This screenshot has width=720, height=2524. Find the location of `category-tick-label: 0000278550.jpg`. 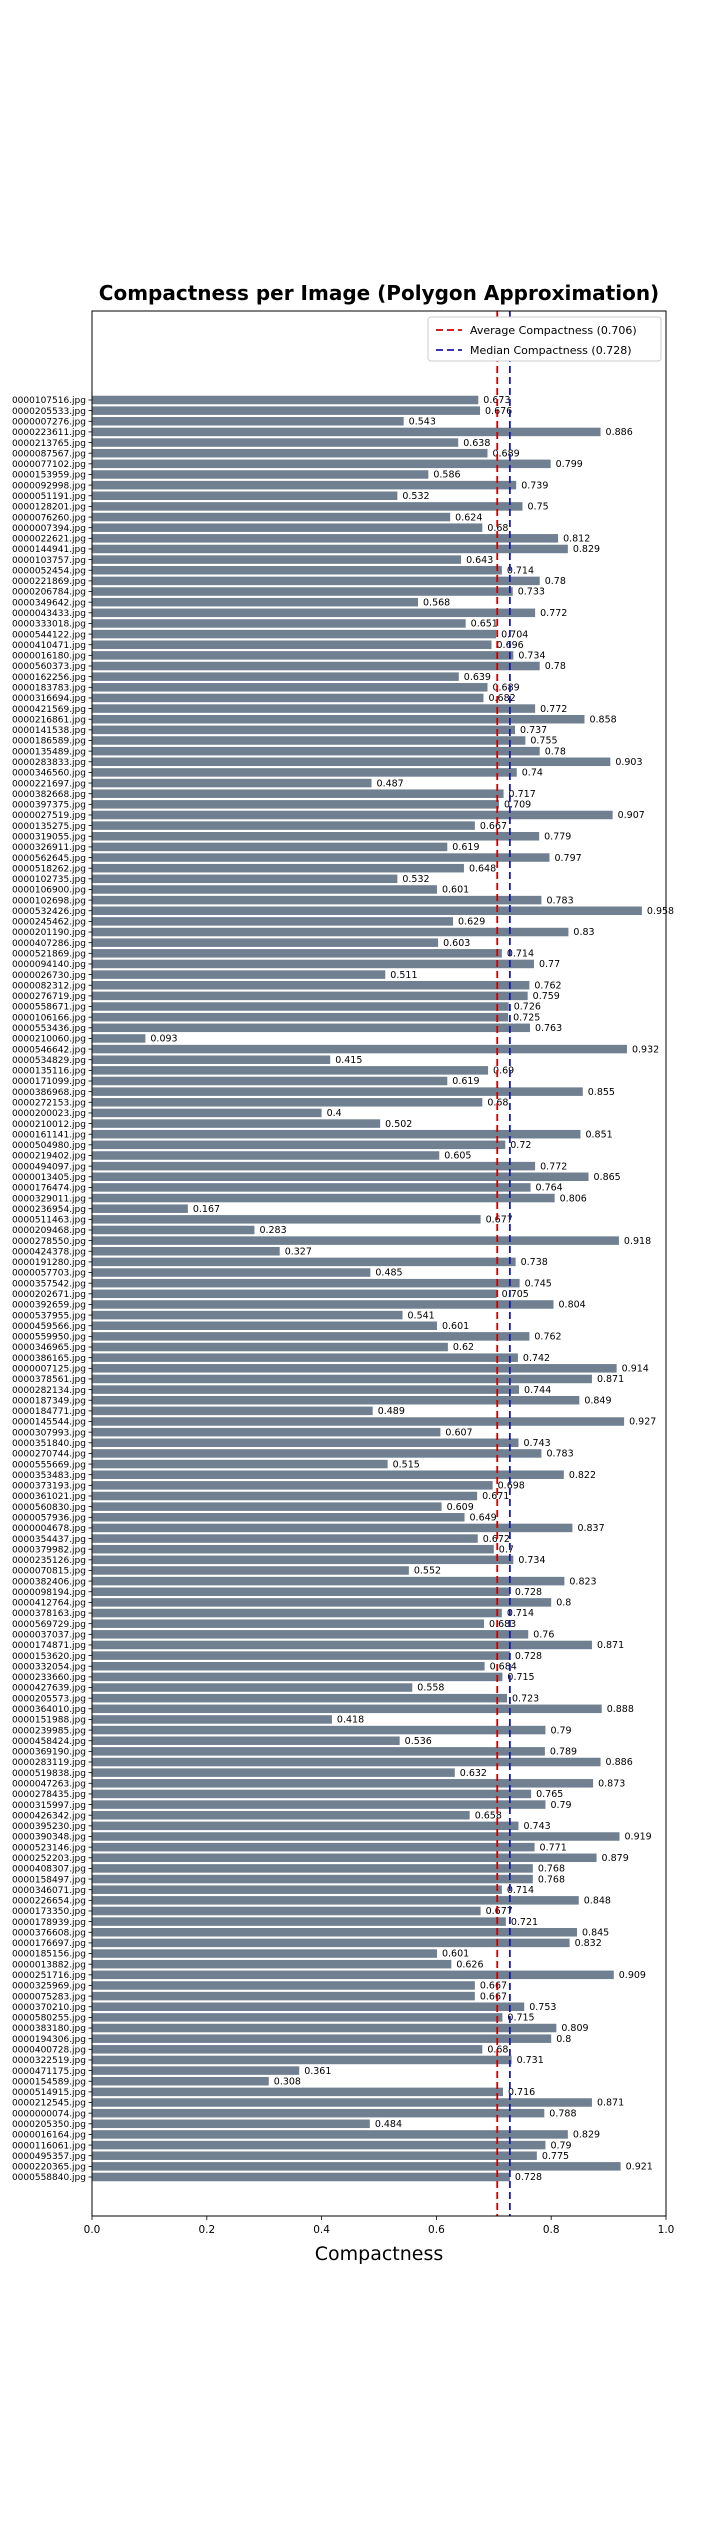

category-tick-label: 0000278550.jpg is located at coordinates (49, 1242).